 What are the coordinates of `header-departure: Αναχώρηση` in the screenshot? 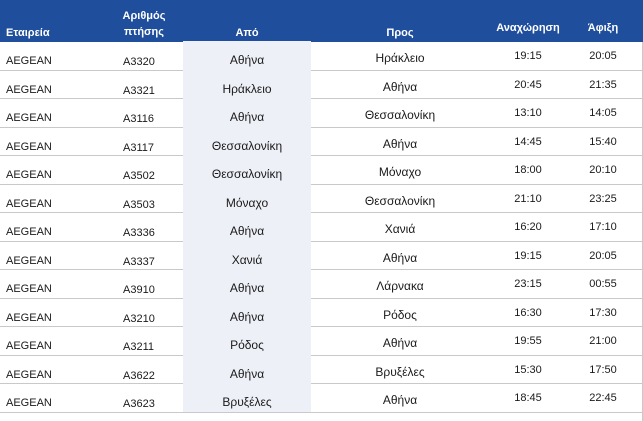 It's located at (528, 28).